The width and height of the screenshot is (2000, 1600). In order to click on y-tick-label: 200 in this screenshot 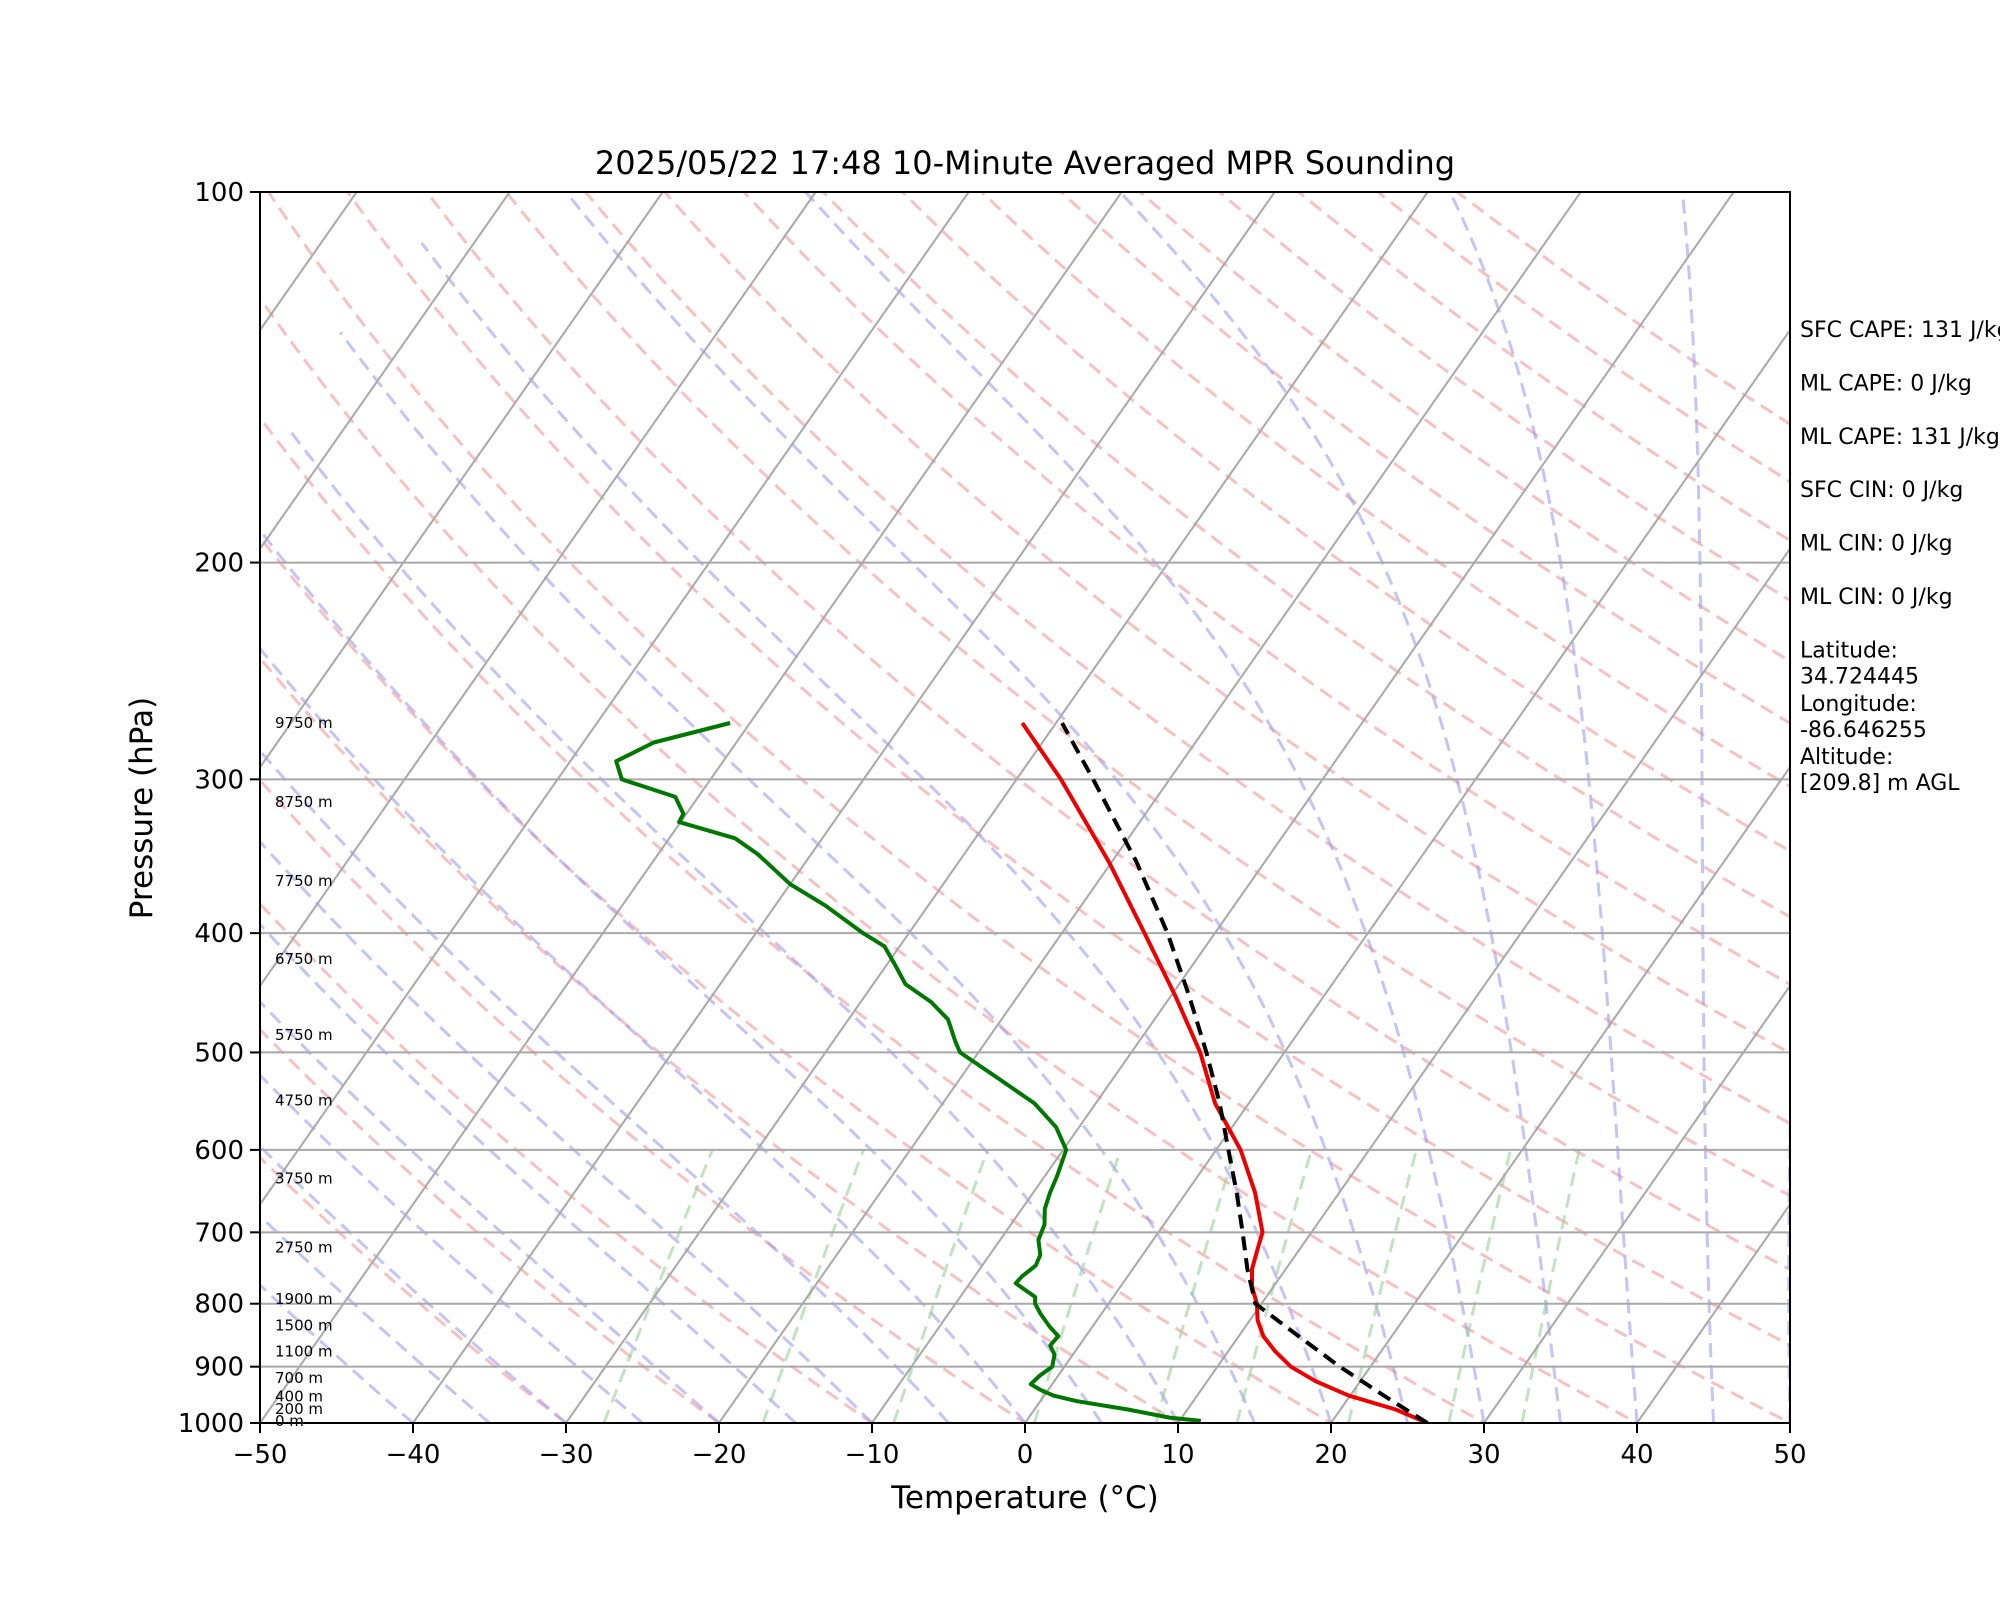, I will do `click(219, 564)`.